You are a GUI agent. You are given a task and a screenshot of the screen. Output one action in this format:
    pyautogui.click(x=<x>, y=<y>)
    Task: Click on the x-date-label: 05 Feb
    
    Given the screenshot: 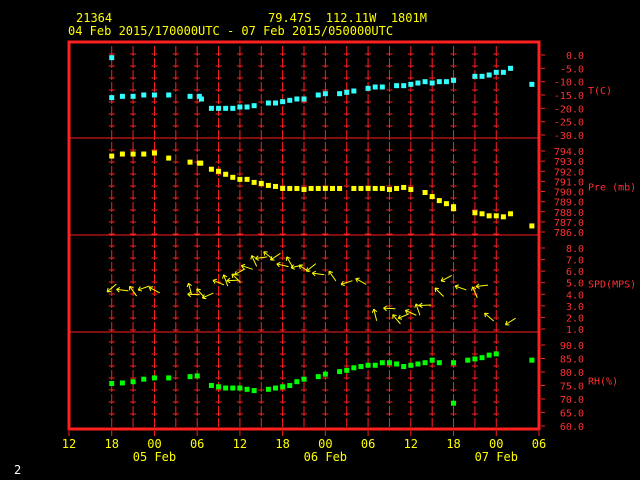 What is the action you would take?
    pyautogui.click(x=154, y=457)
    